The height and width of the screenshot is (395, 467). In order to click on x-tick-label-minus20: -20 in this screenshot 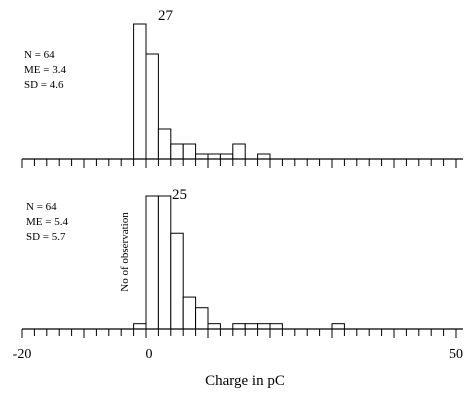, I will do `click(22, 354)`.